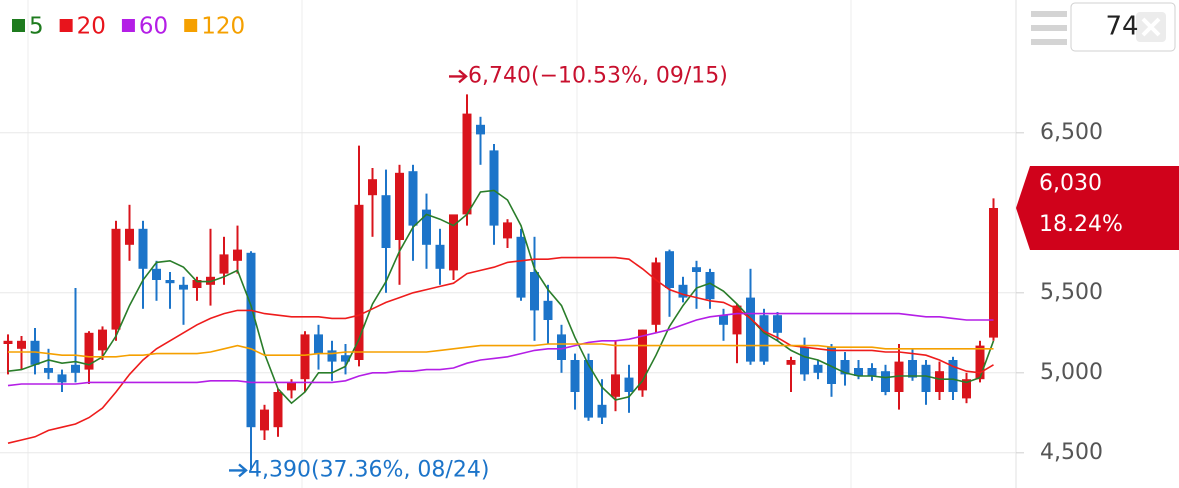  I want to click on menu-icon, so click(1049, 28).